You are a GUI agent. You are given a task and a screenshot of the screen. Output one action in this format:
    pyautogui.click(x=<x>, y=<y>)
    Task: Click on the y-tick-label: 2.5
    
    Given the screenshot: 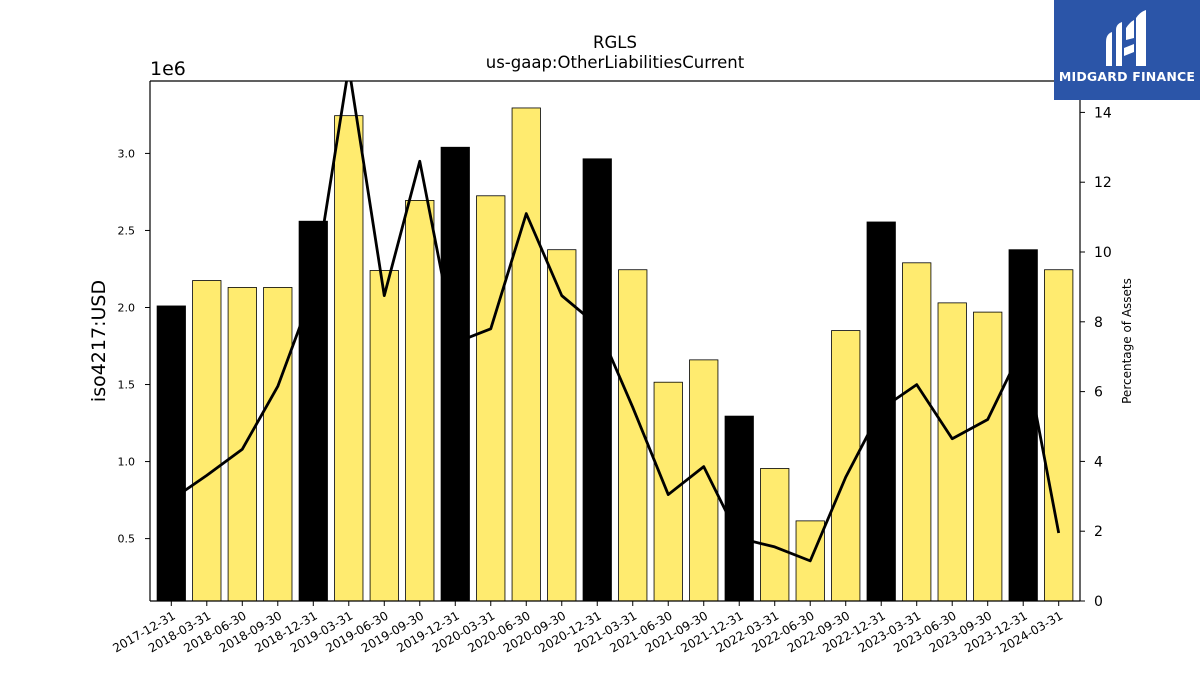 What is the action you would take?
    pyautogui.click(x=127, y=230)
    